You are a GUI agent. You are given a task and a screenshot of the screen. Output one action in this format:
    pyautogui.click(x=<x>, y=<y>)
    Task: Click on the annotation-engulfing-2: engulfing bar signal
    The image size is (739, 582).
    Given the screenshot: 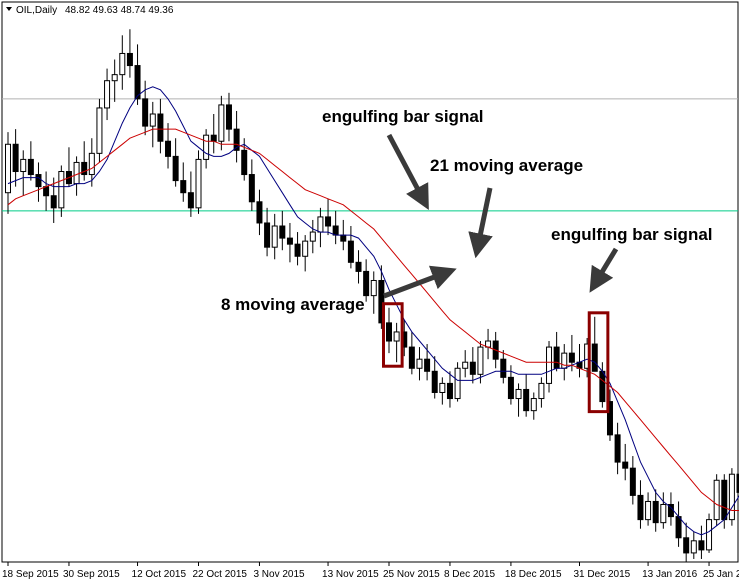 What is the action you would take?
    pyautogui.click(x=632, y=234)
    